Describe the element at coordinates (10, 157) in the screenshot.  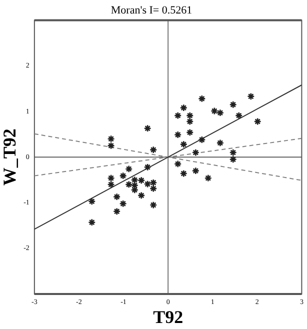
I see `y-axis-title: W_T92` at that location.